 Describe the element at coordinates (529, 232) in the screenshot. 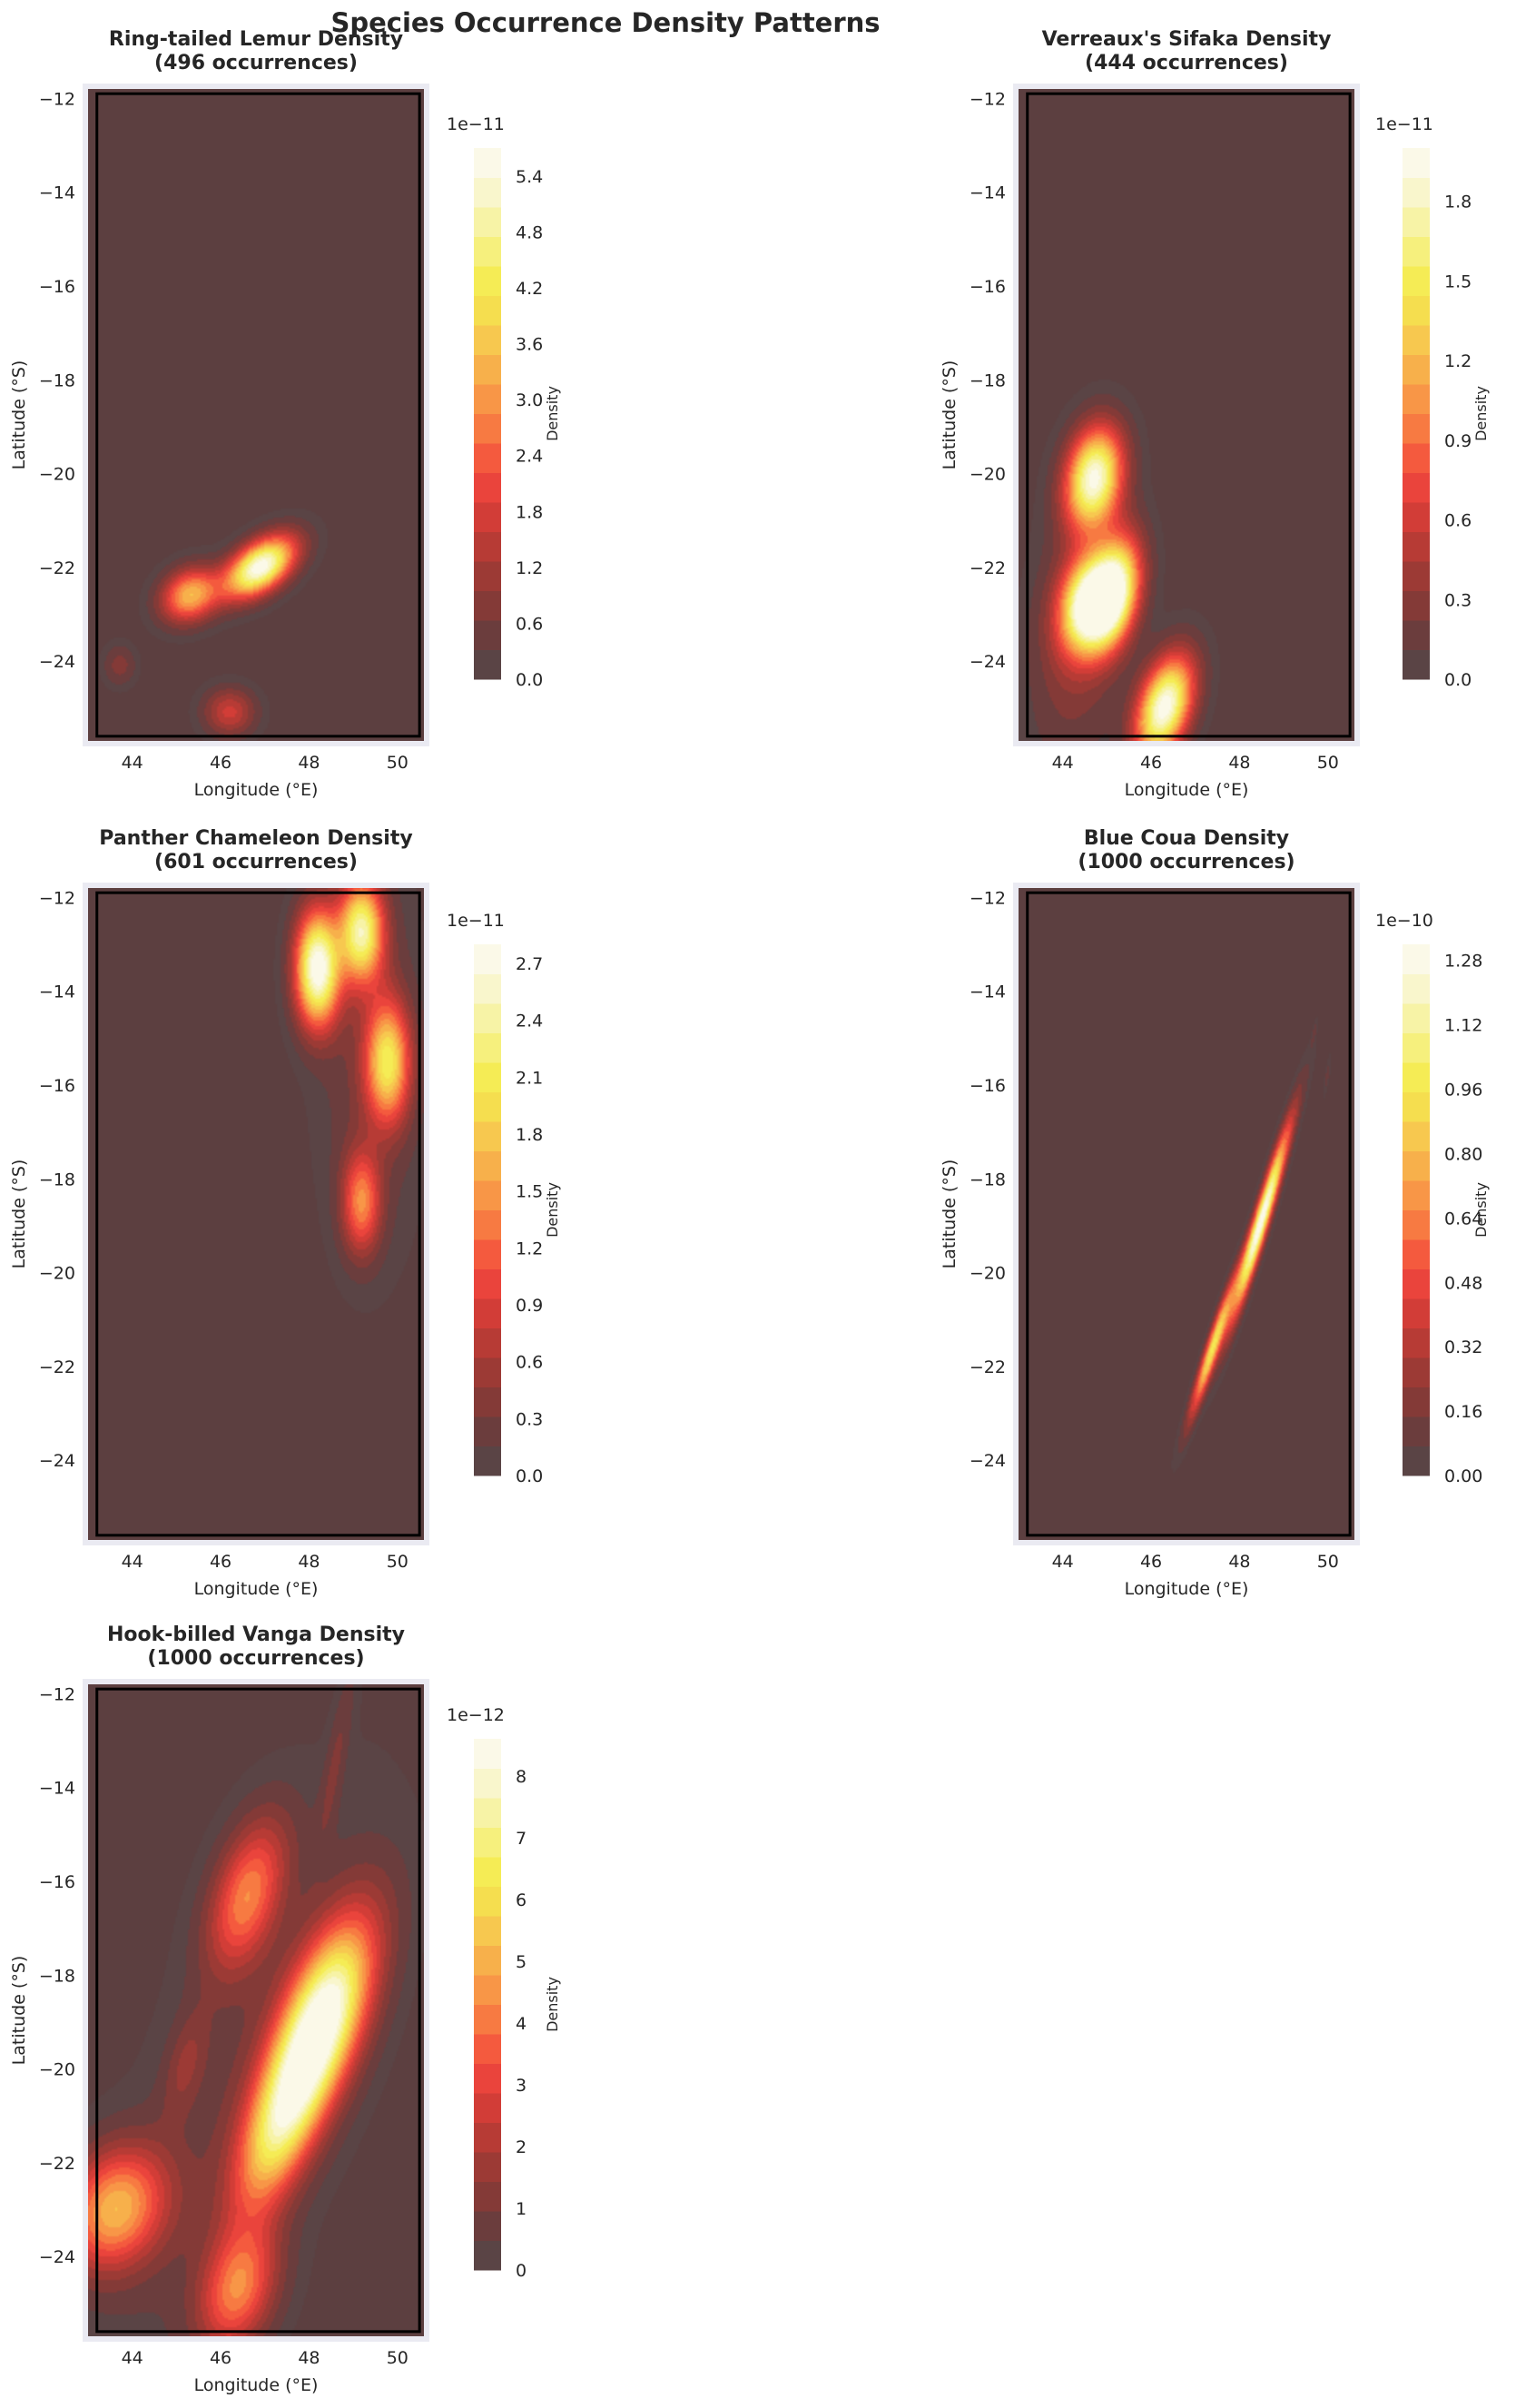

I see `colorbar-tick-label: 4.8` at that location.